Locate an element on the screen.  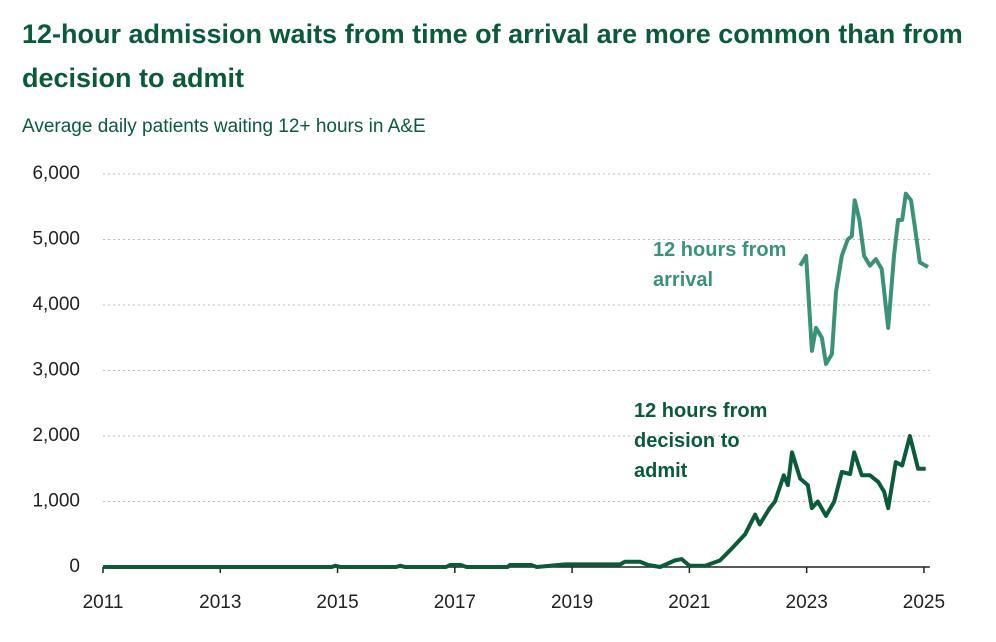
line is located at coordinates (863, 278).